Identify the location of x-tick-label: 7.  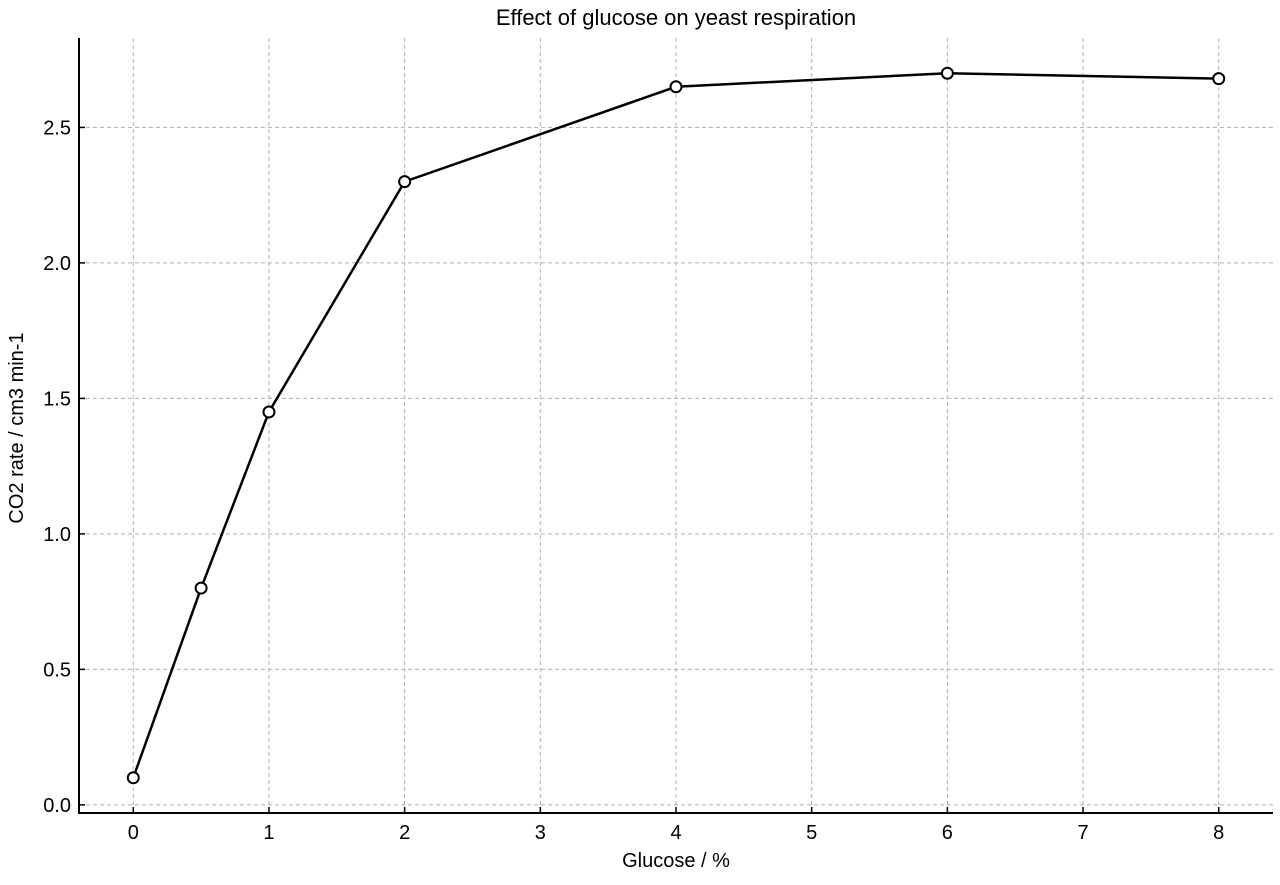
(1082, 833).